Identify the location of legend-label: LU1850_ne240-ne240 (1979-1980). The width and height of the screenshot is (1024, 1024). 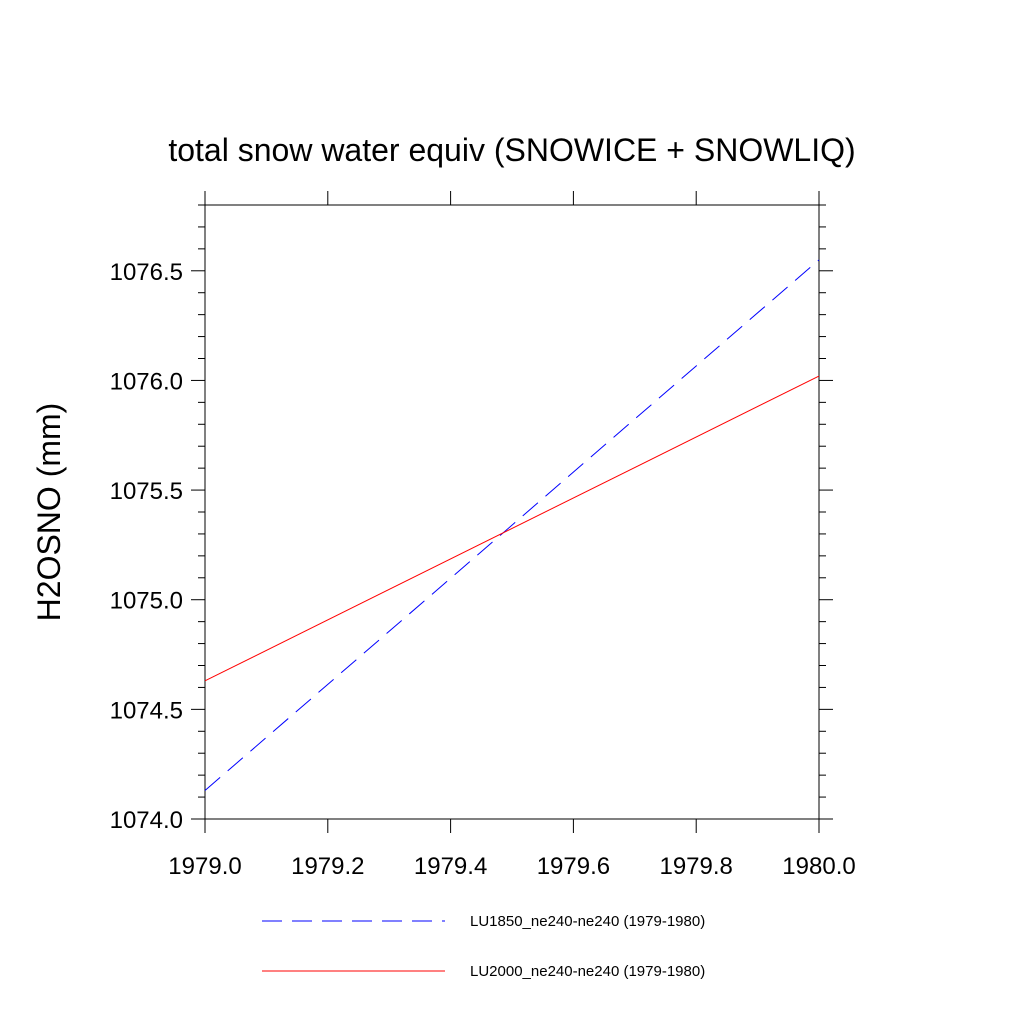
(587, 921).